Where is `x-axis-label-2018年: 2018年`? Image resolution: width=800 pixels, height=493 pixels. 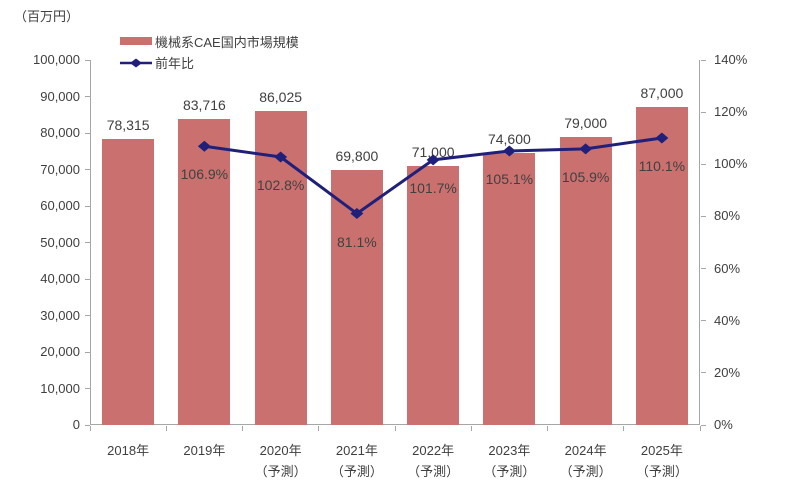 x-axis-label-2018年: 2018年 is located at coordinates (128, 450).